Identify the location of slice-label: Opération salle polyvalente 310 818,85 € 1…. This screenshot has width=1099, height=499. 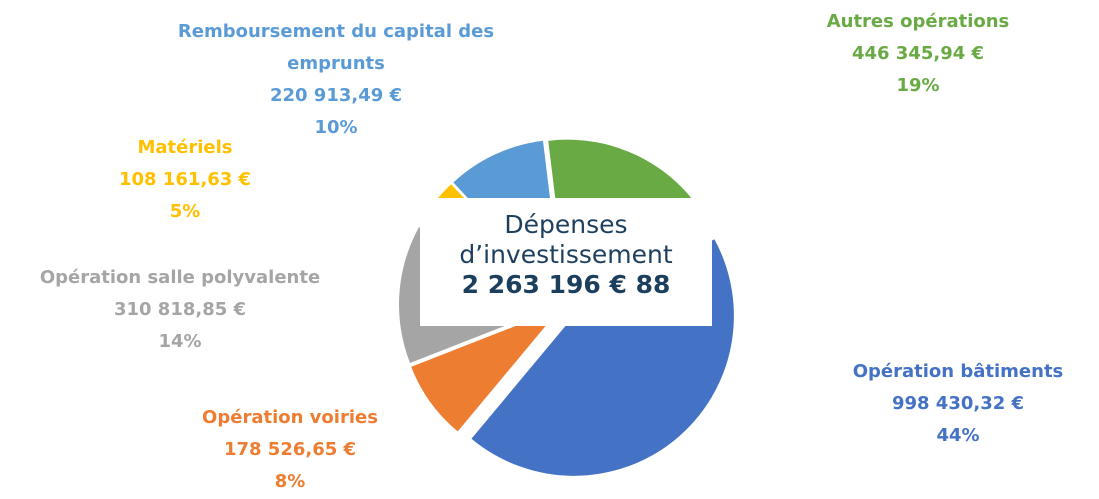
(180, 310).